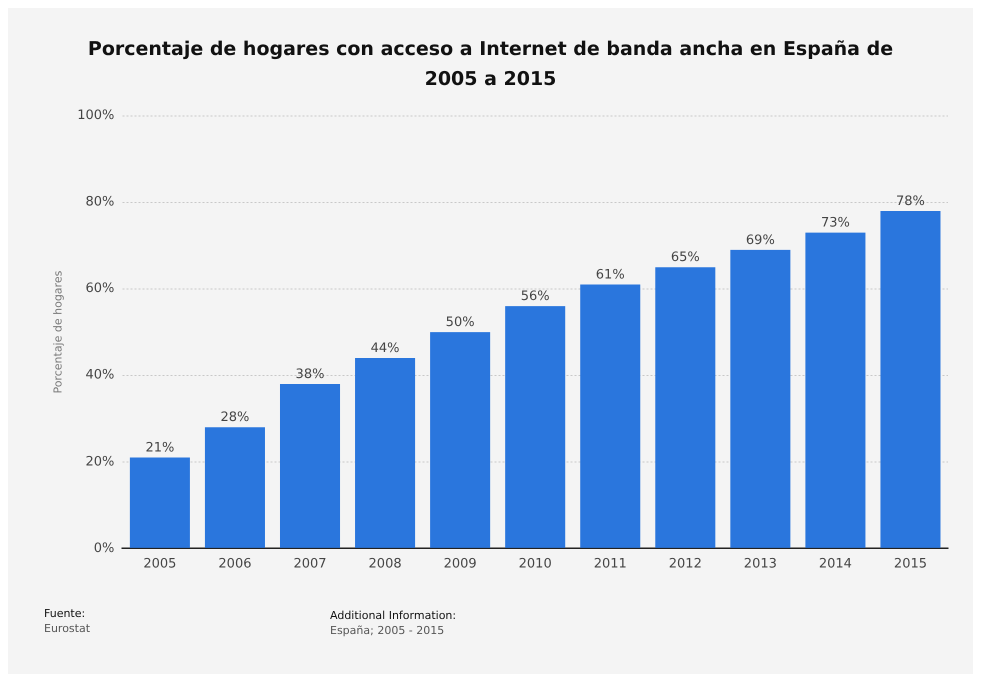 The width and height of the screenshot is (981, 682). I want to click on y-tick-label: 60%, so click(99, 288).